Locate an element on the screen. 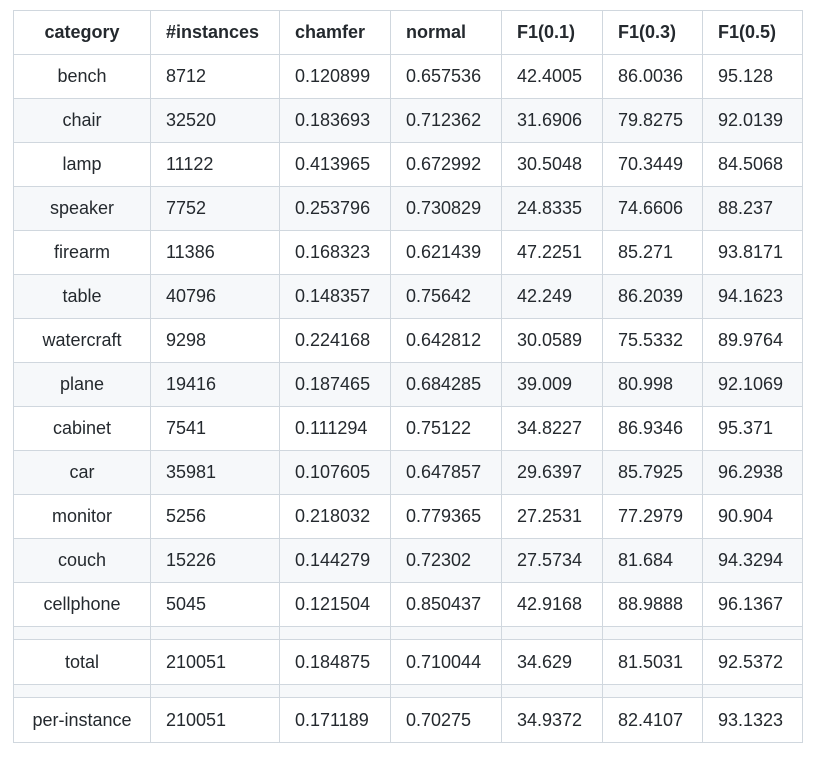  cell-chamfer: 0.253796 is located at coordinates (335, 208).